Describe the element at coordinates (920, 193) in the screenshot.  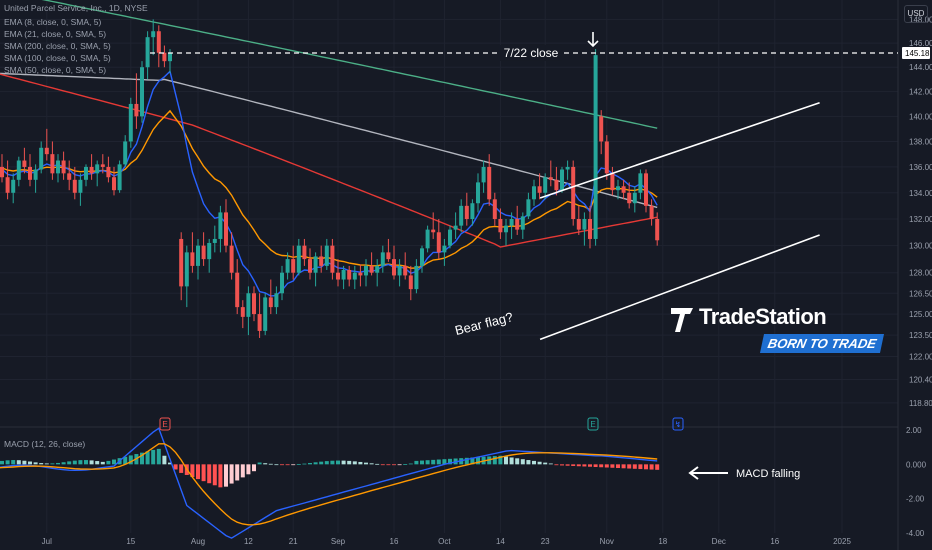
I see `price-tick-label: 134.00` at that location.